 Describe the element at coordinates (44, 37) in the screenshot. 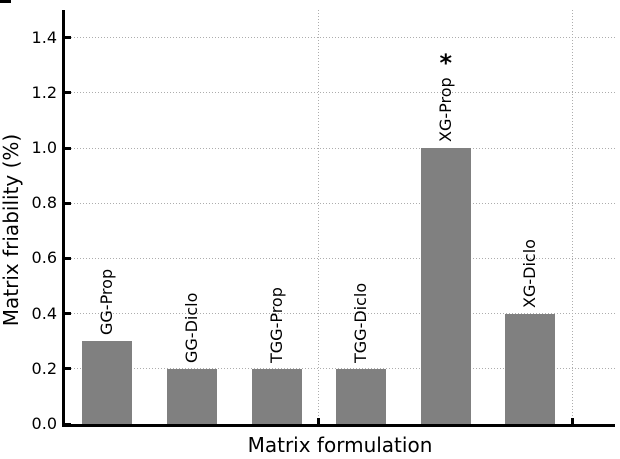

I see `y-tick-label: 1.4` at that location.